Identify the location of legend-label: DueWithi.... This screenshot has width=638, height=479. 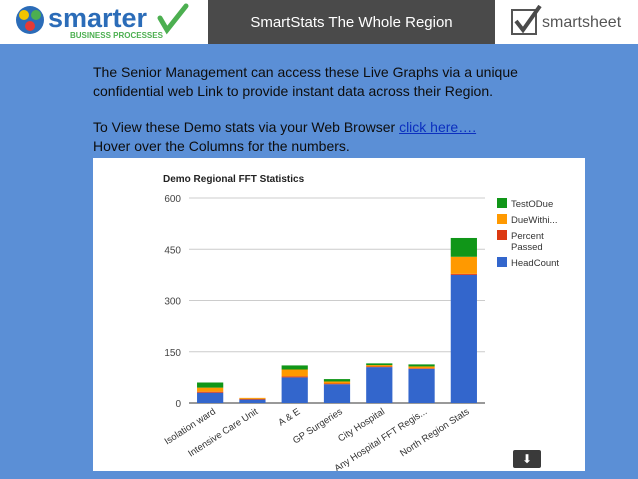
(534, 220).